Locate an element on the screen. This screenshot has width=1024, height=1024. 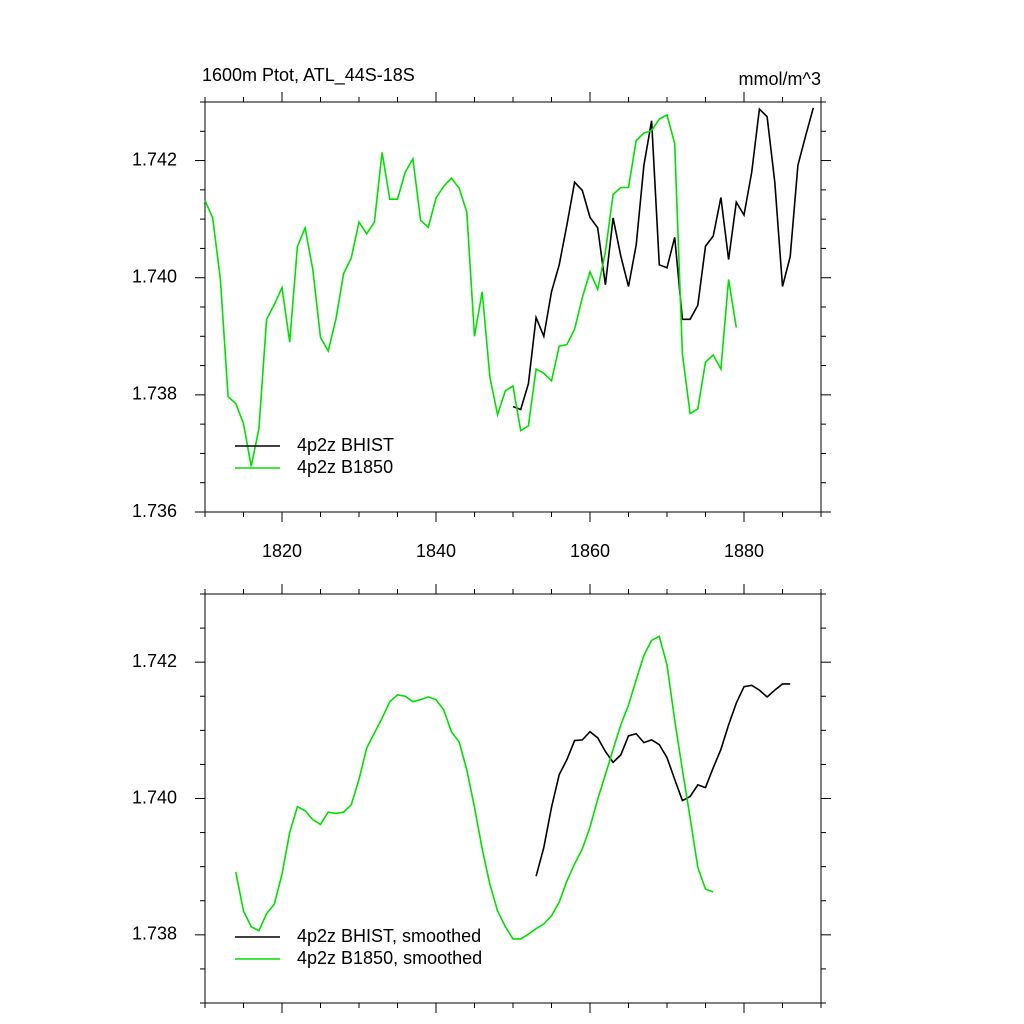
x-tick-label: 1820 is located at coordinates (282, 551).